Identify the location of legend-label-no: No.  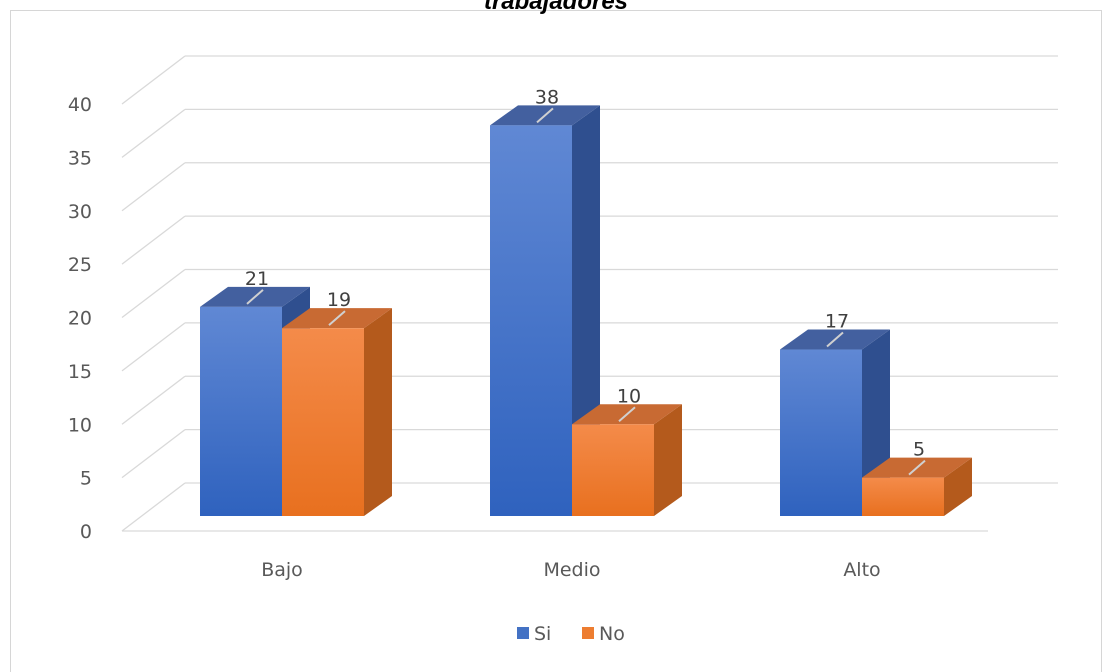
(612, 634).